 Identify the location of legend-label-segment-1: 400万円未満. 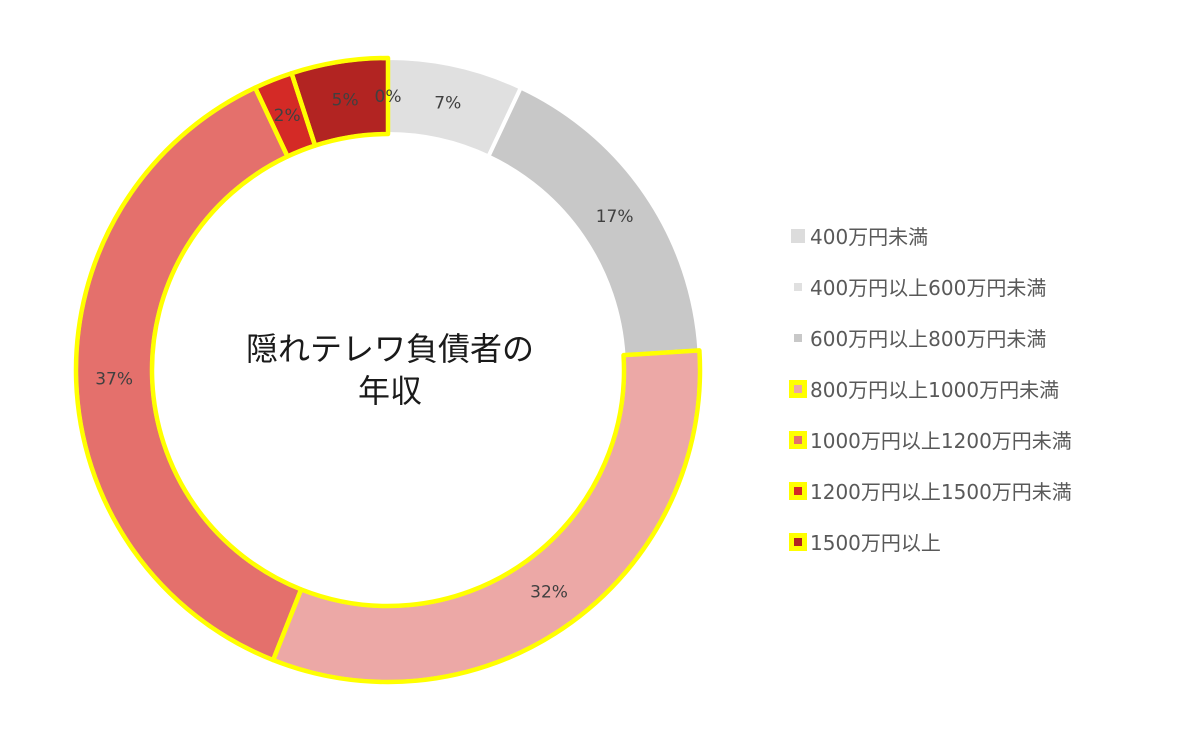
(869, 237).